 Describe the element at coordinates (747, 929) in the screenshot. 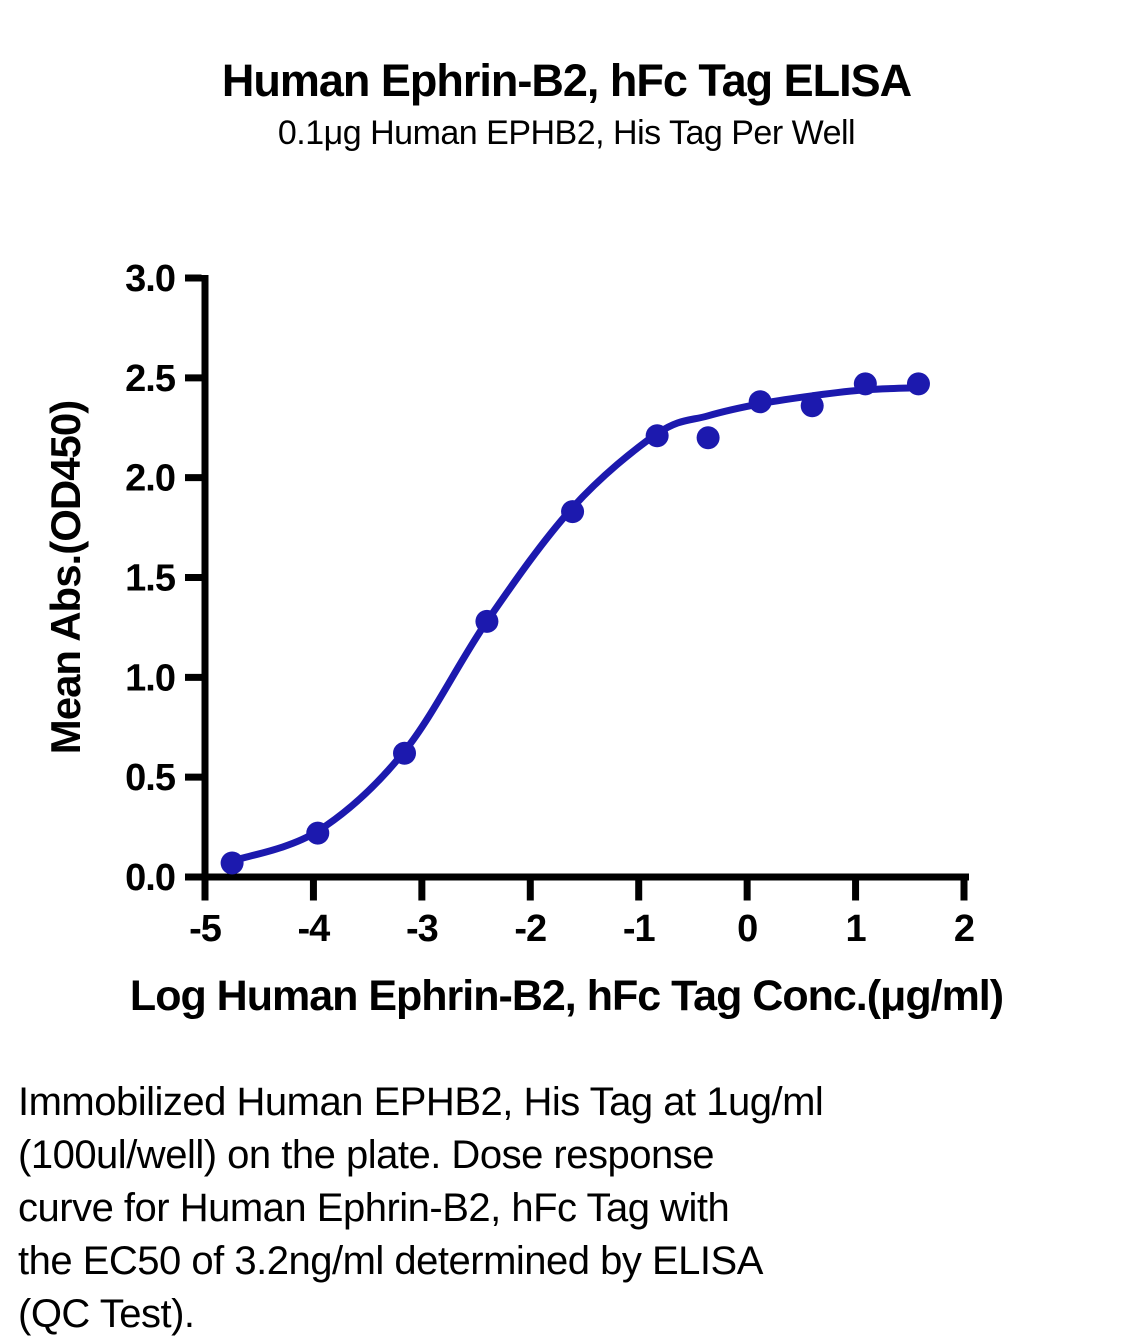

I see `x-tick-label: 0` at that location.